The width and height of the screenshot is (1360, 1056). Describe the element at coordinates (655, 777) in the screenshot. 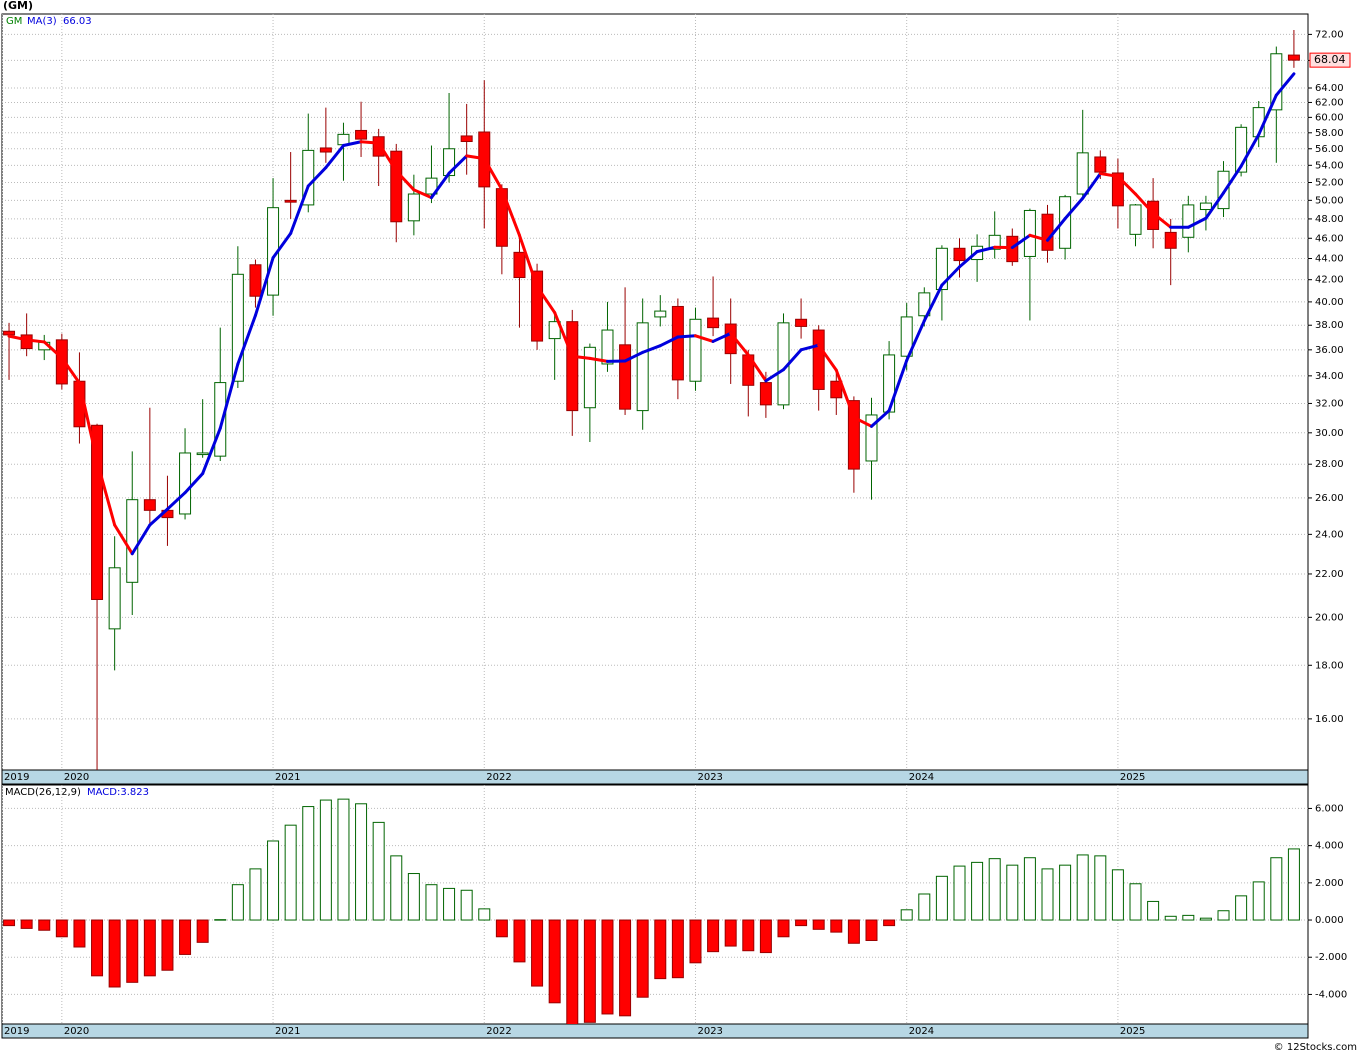

I see `time-axis` at that location.